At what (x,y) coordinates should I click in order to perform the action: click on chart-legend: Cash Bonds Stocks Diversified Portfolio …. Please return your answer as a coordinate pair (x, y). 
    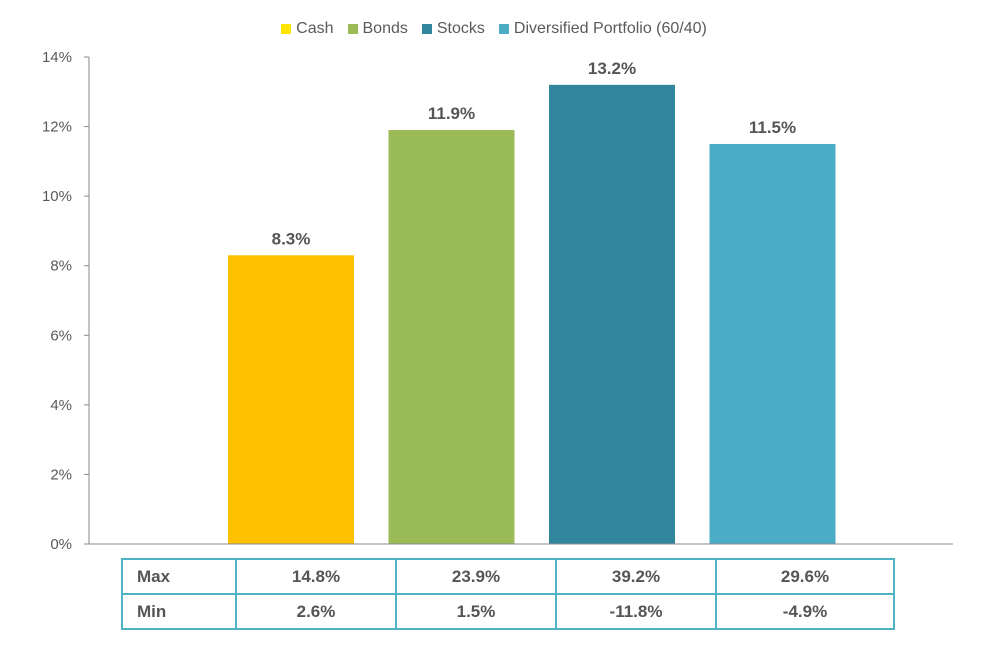
    Looking at the image, I should click on (494, 29).